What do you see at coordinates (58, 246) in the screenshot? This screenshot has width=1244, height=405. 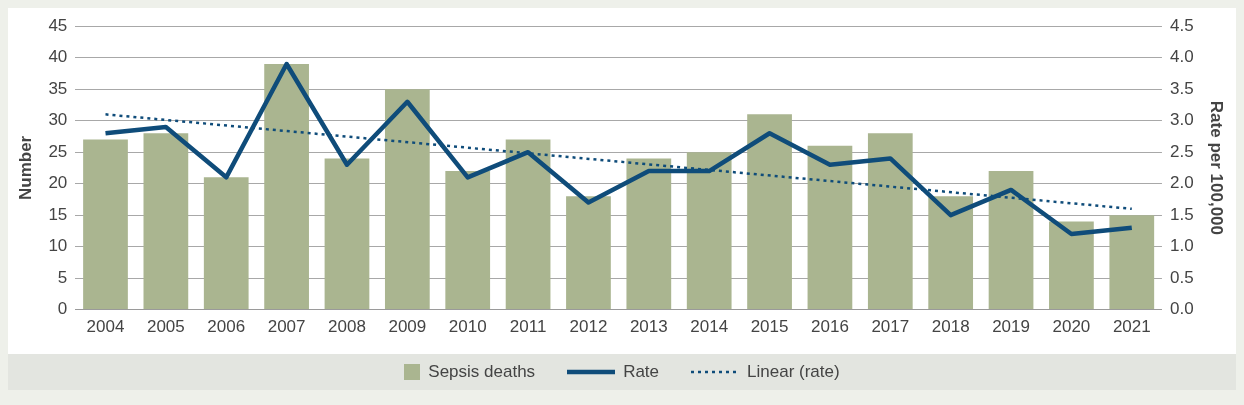 I see `y-tick-label: 10` at bounding box center [58, 246].